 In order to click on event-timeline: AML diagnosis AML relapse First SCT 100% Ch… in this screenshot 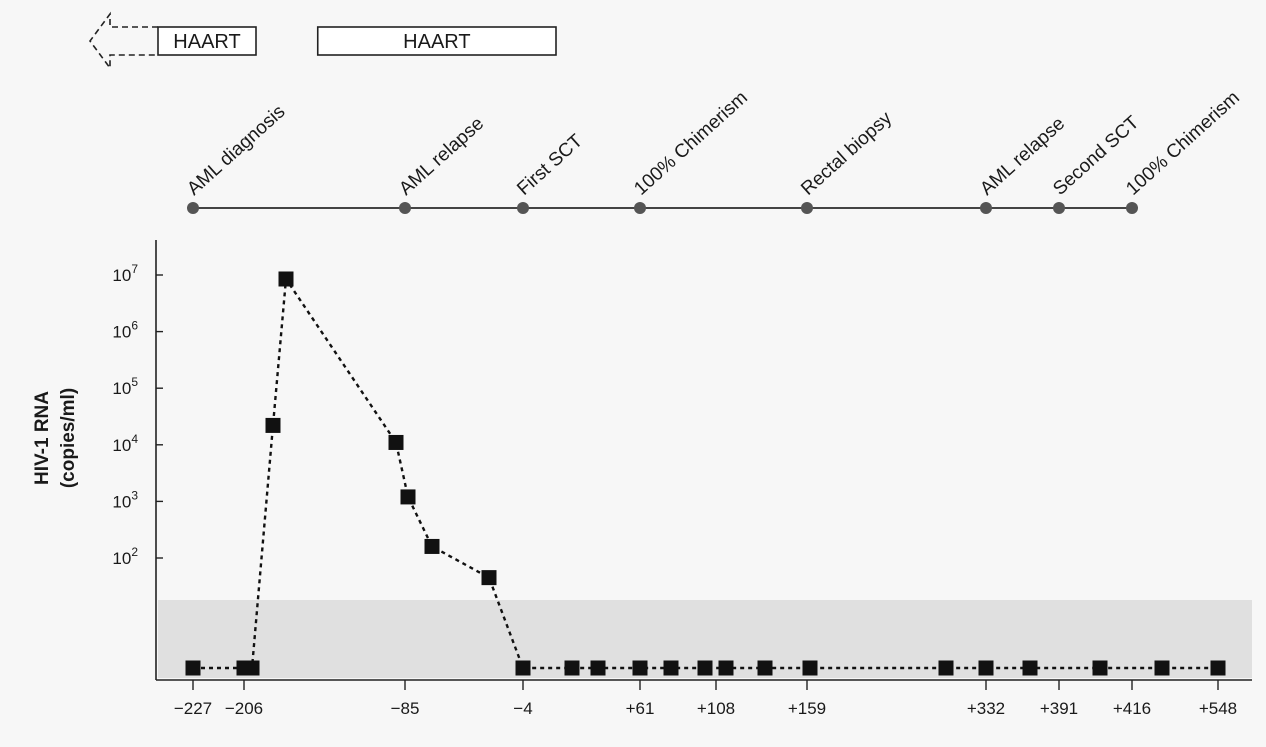, I will do `click(713, 150)`.